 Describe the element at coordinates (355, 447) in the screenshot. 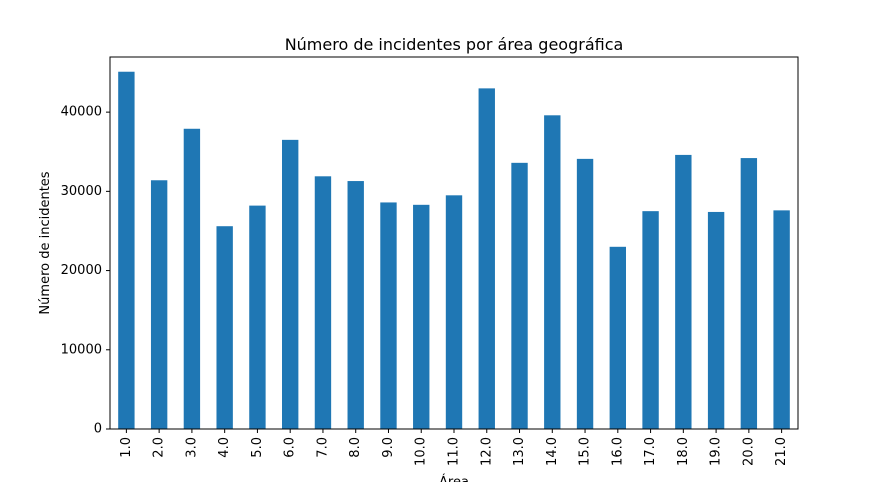

I see `x-tick-label: 8.0` at that location.